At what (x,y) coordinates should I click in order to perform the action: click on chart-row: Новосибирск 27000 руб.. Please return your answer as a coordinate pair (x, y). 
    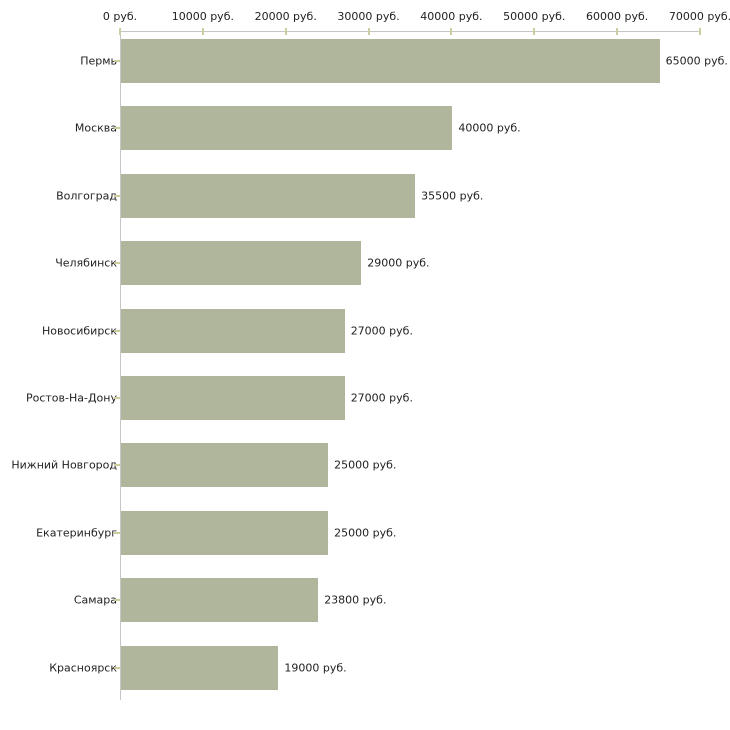
    Looking at the image, I should click on (365, 330).